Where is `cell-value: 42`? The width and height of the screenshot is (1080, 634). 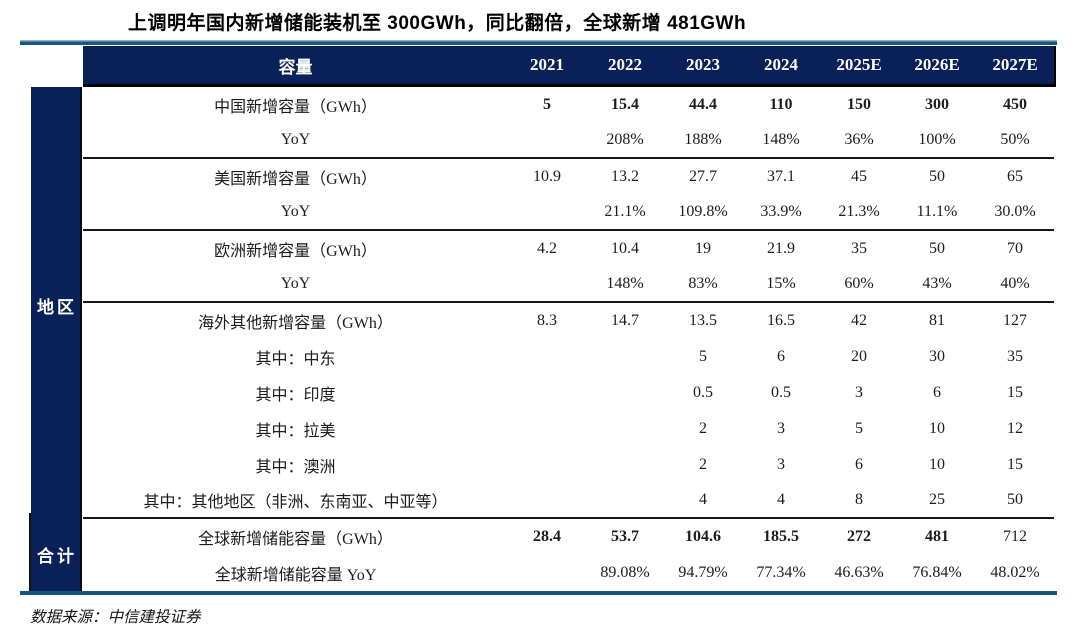 cell-value: 42 is located at coordinates (859, 320).